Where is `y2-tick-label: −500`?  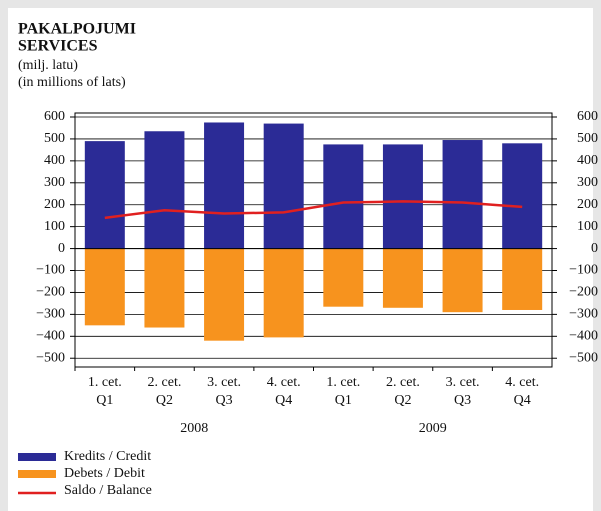
y2-tick-label: −500 is located at coordinates (583, 357).